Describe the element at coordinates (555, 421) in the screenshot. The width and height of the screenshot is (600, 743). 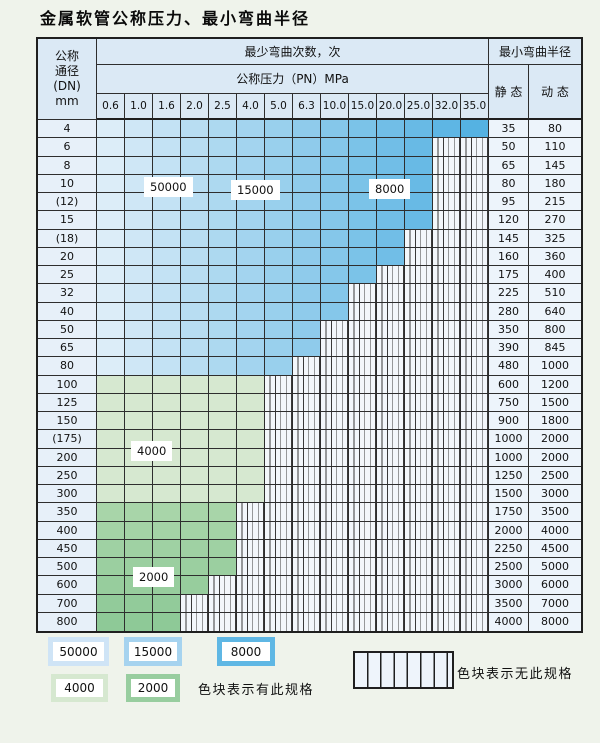
I see `dynamic-value-cell: 1800` at that location.